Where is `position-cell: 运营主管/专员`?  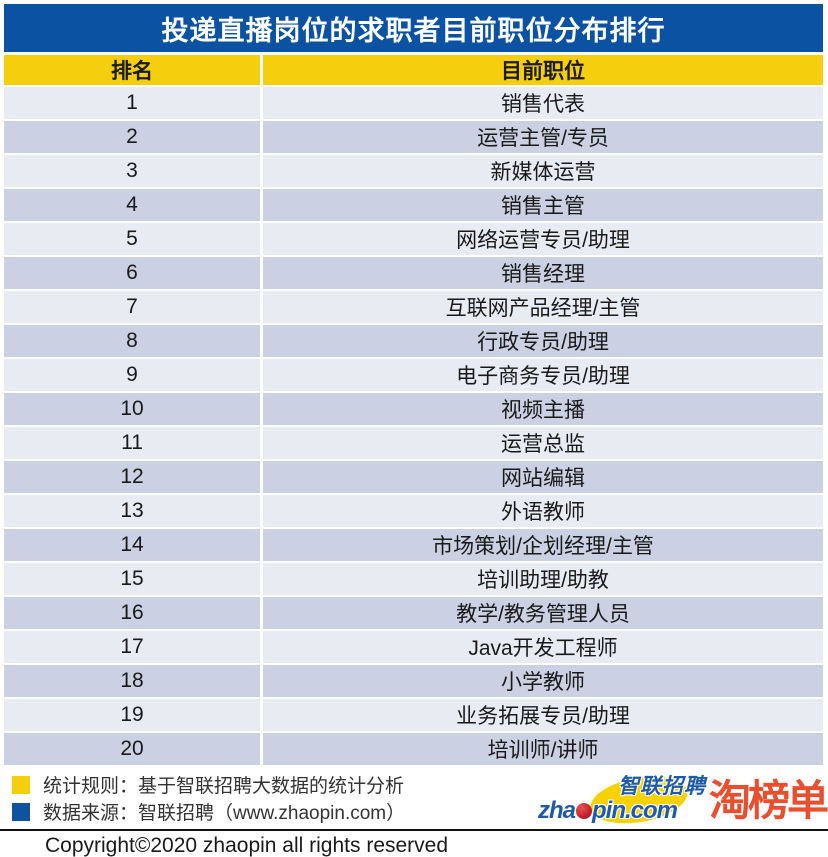 position-cell: 运营主管/专员 is located at coordinates (543, 137).